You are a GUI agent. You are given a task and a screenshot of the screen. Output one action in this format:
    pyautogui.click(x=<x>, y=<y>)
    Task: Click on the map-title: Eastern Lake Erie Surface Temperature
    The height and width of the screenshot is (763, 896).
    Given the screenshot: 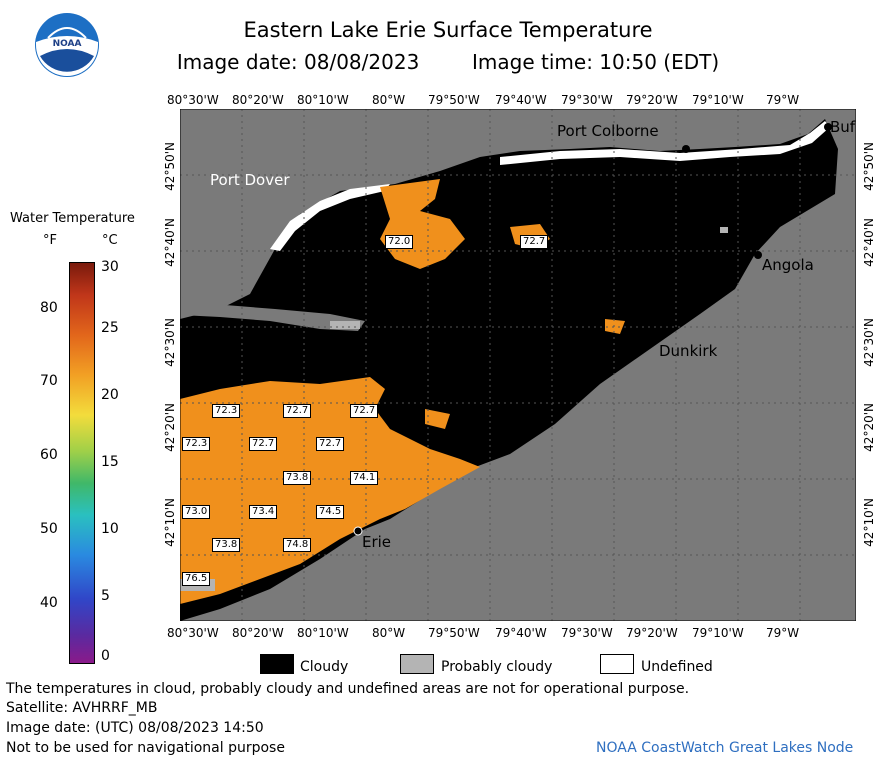 What is the action you would take?
    pyautogui.click(x=448, y=30)
    